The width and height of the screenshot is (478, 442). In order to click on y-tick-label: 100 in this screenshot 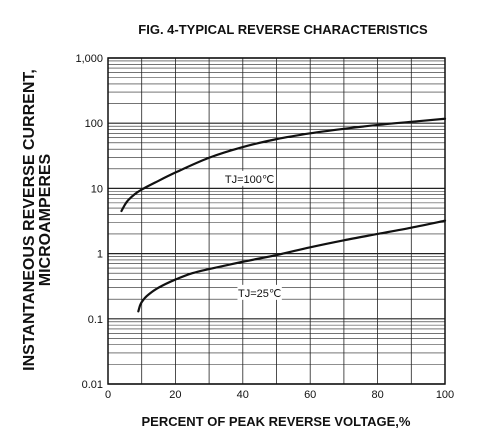, I will do `click(94, 124)`.